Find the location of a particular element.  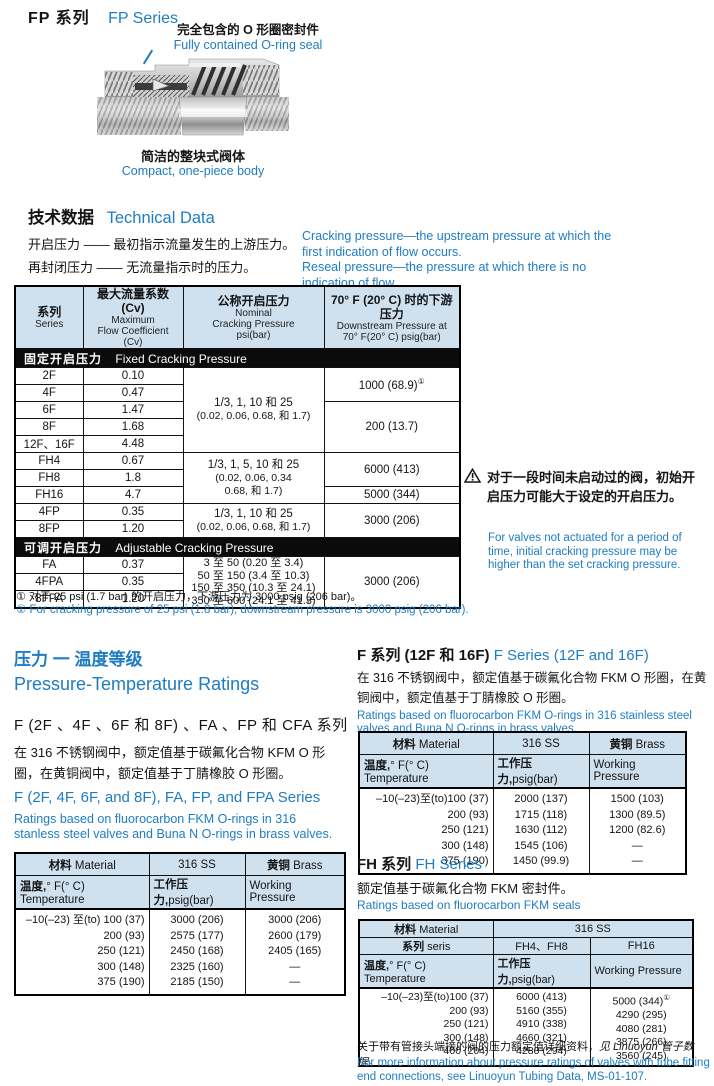

callout-en: Fully contained O-ring seal is located at coordinates (248, 45).